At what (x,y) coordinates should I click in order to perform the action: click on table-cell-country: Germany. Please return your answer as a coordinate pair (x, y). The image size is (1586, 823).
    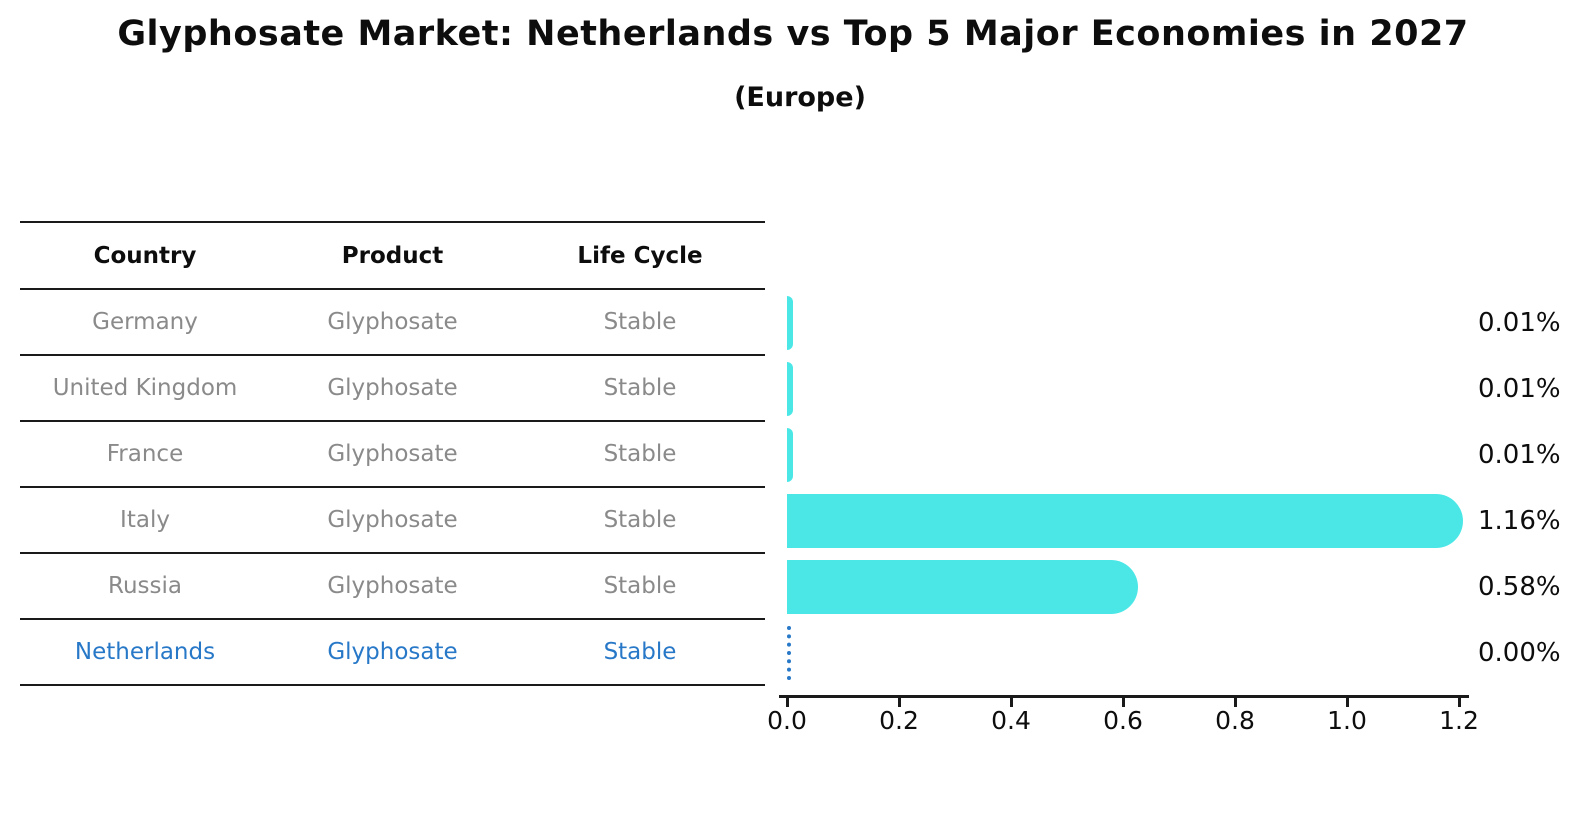
    Looking at the image, I should click on (145, 322).